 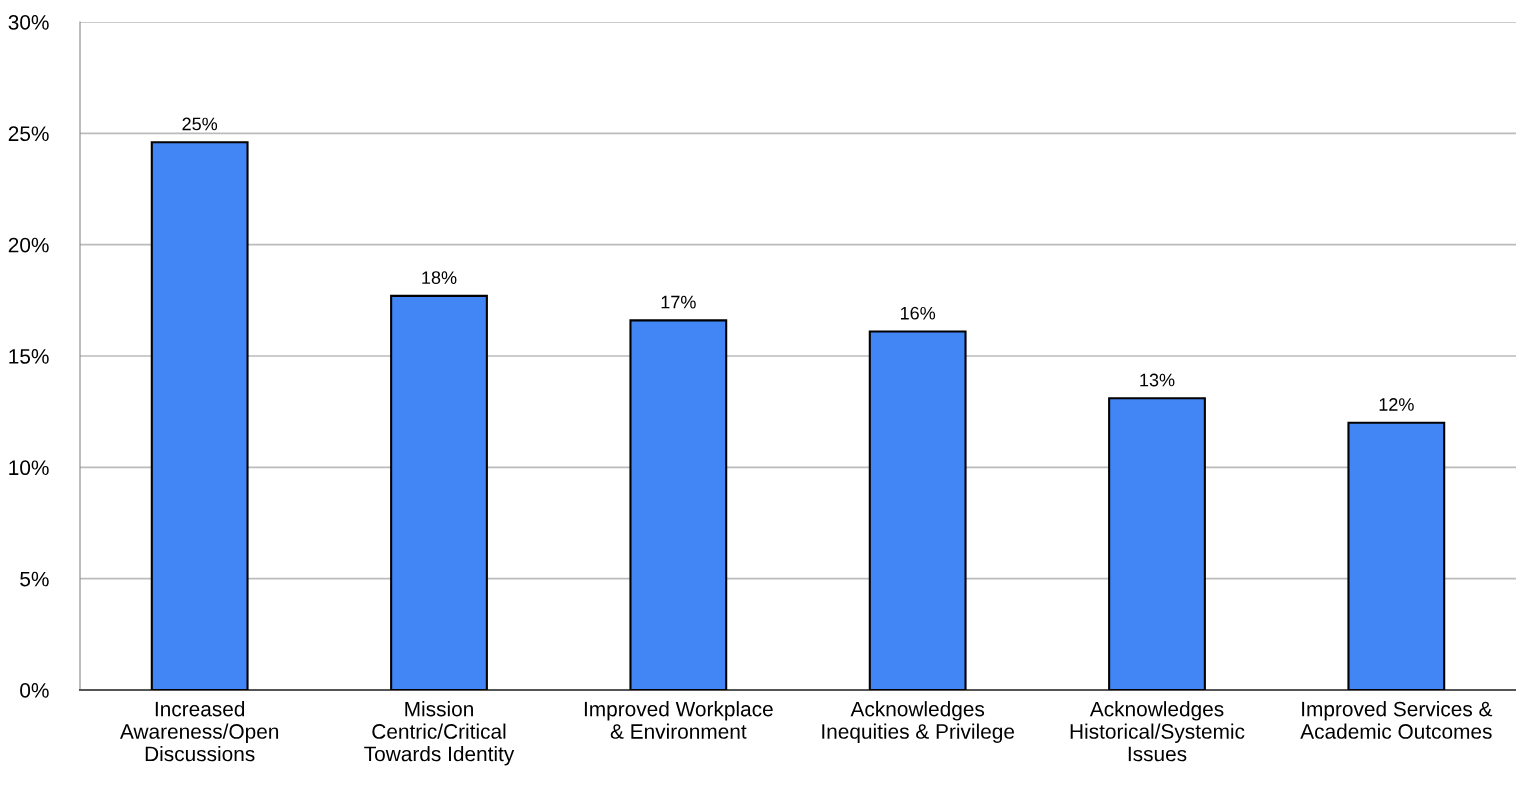 What do you see at coordinates (29, 356) in the screenshot?
I see `y-tick-label: 15%` at bounding box center [29, 356].